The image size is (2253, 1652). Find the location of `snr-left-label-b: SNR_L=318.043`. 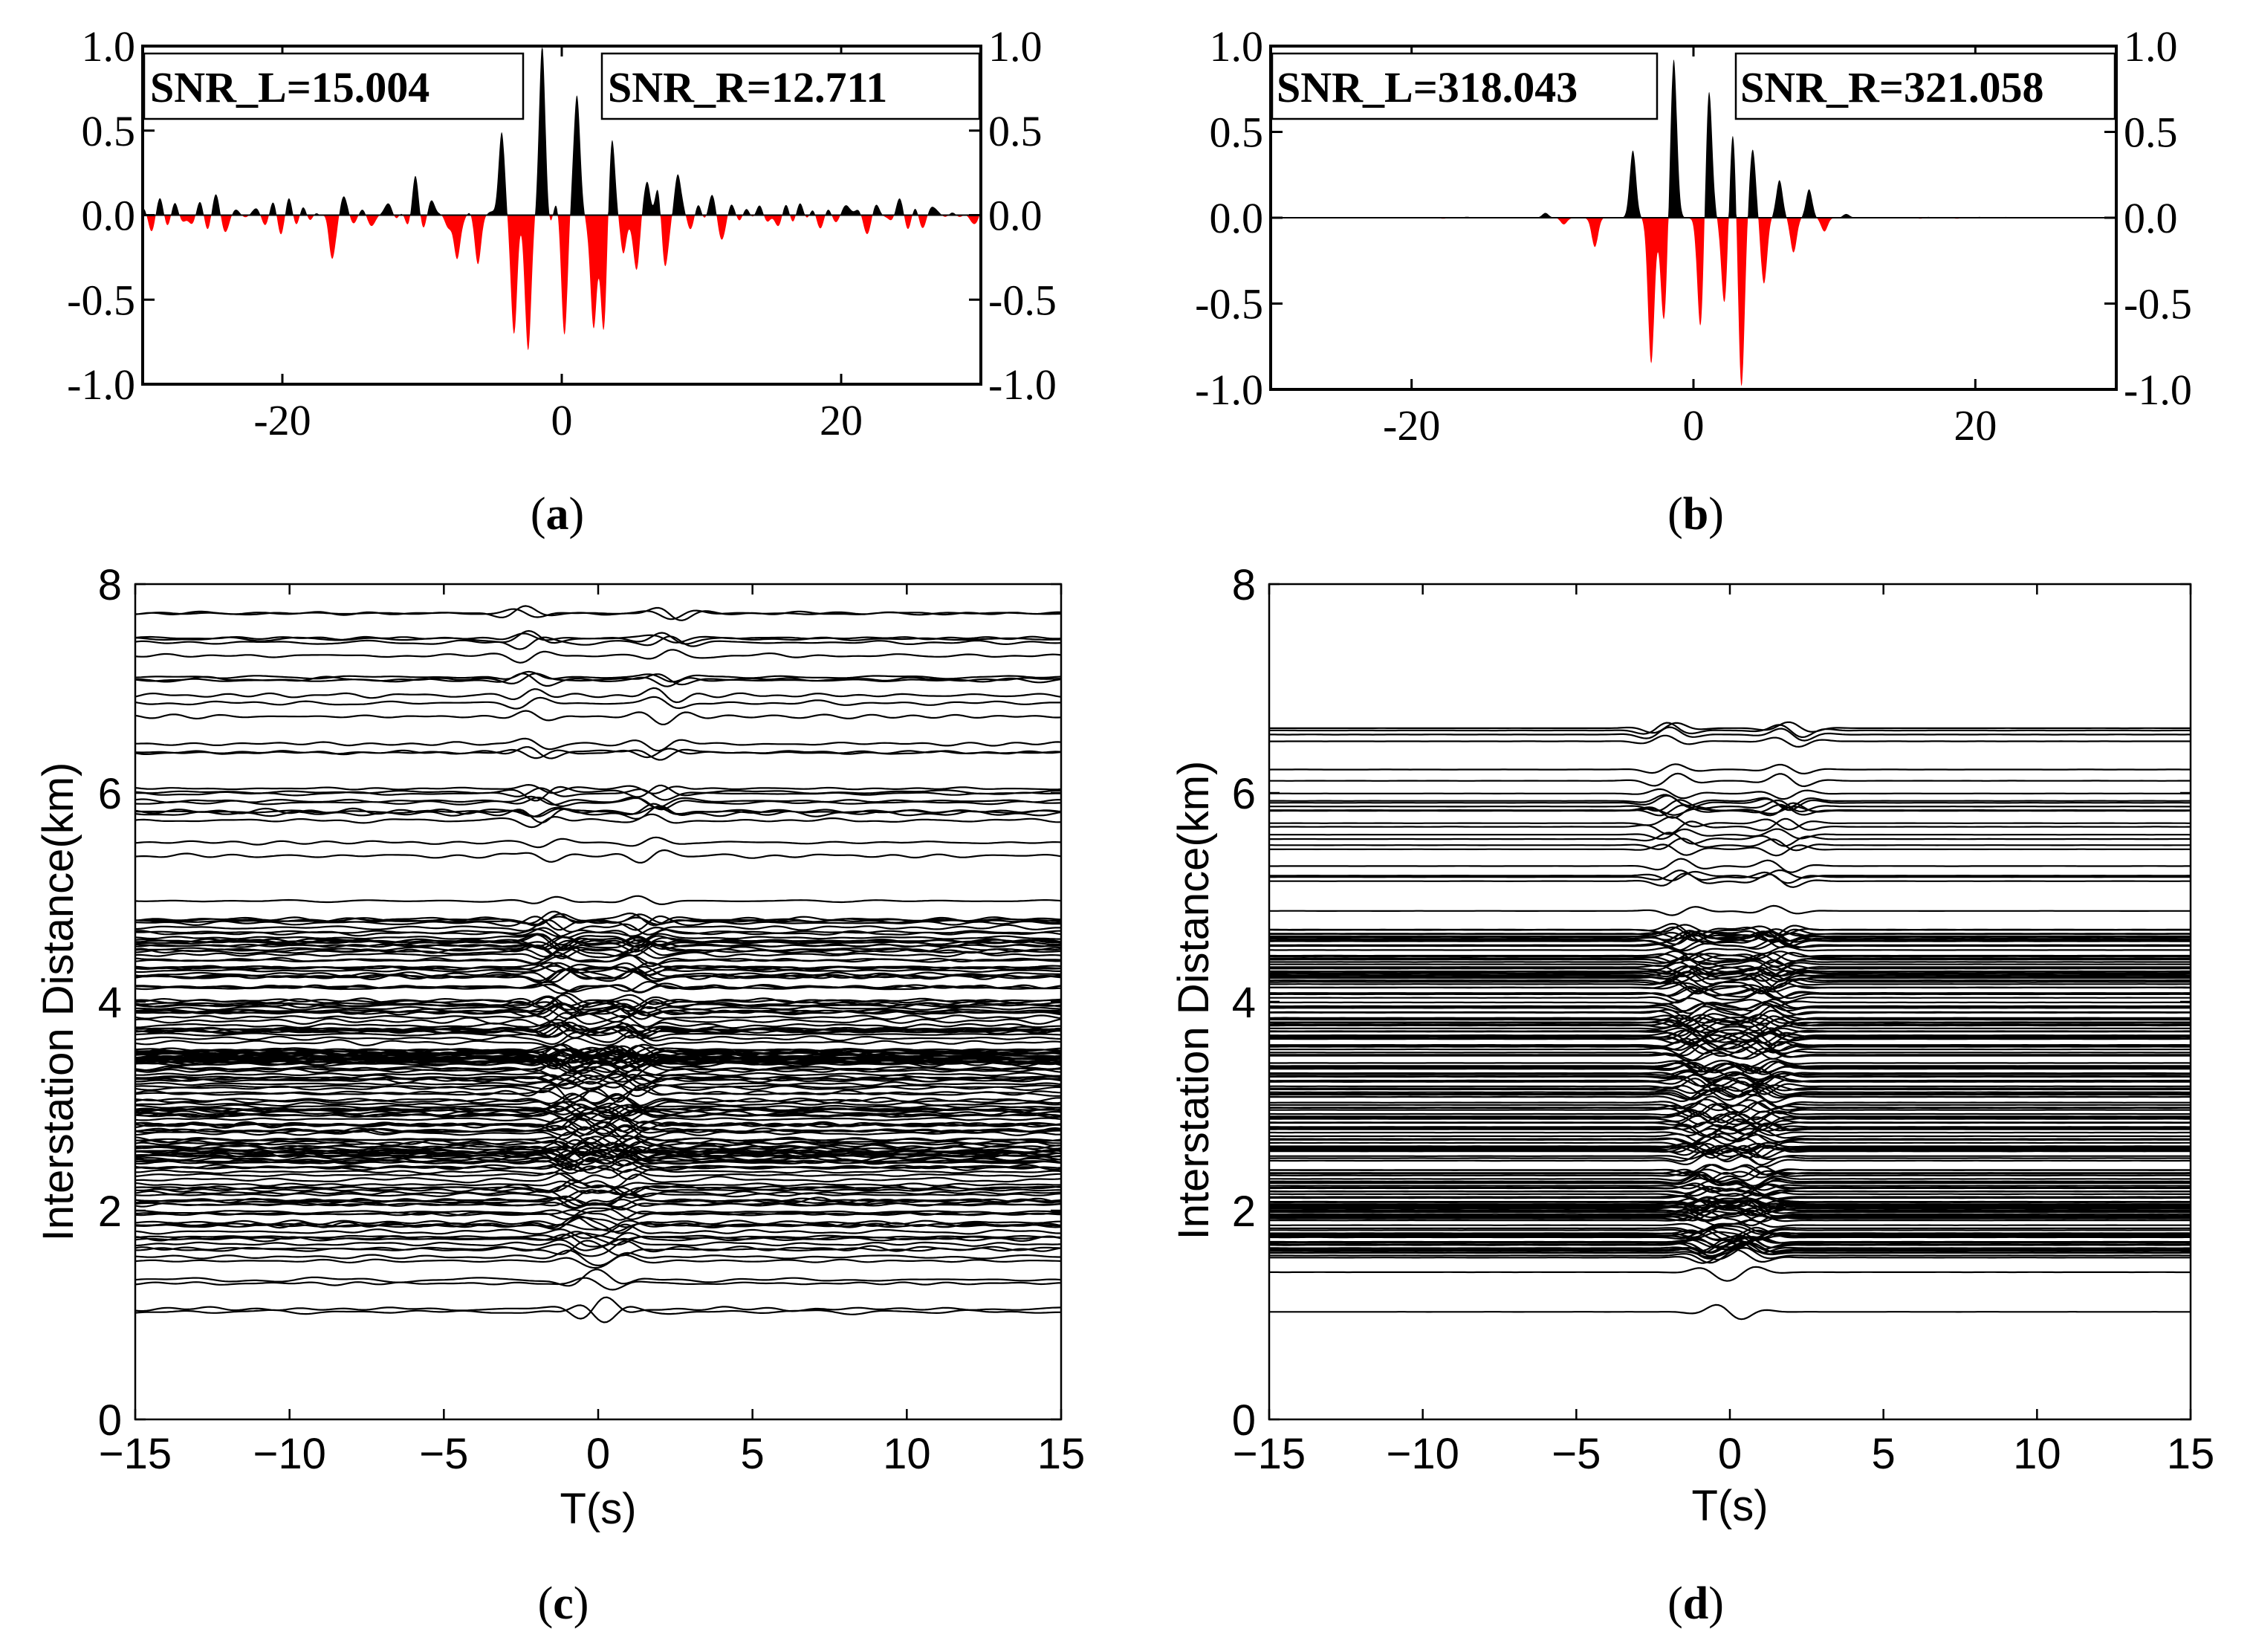

snr-left-label-b: SNR_L=318.043 is located at coordinates (1427, 87).